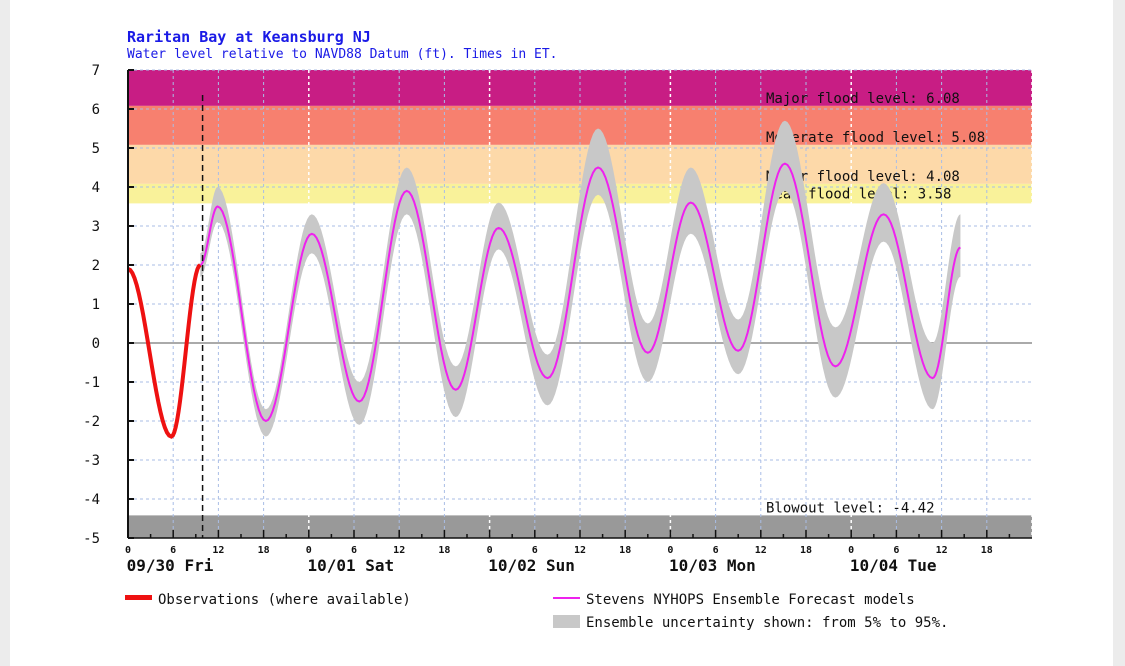  Describe the element at coordinates (91, 461) in the screenshot. I see `y-tick-label: -3` at that location.